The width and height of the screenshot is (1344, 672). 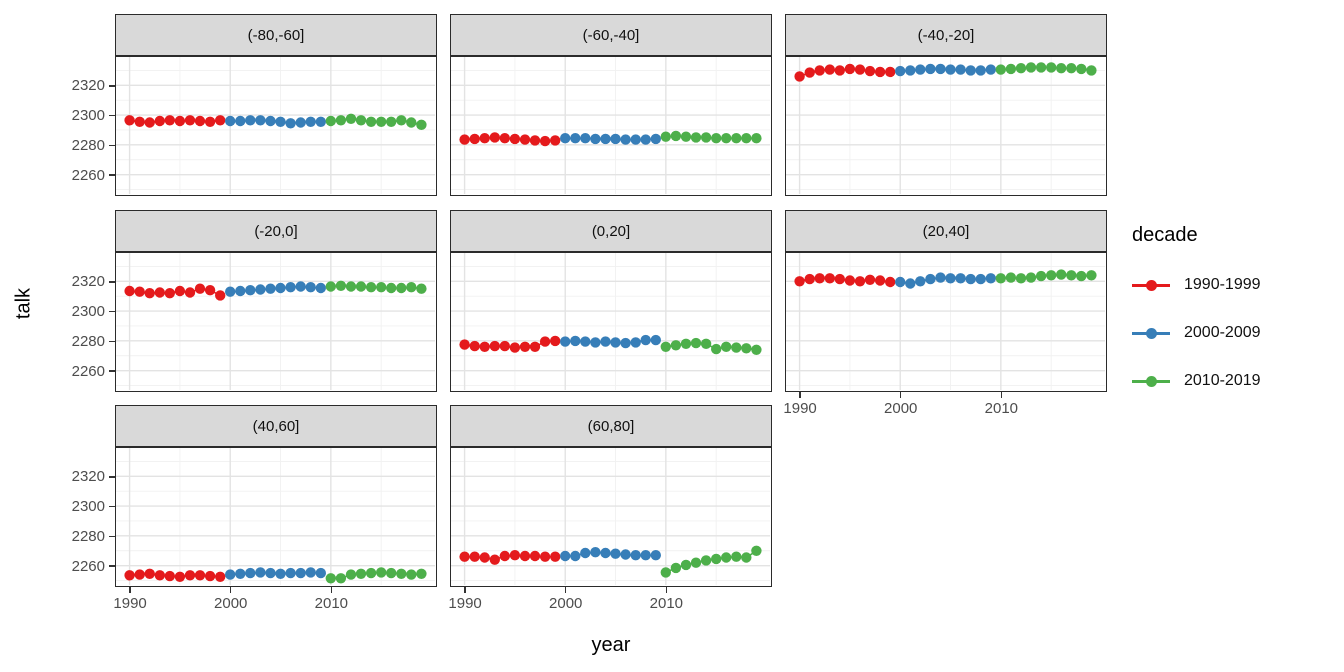 What do you see at coordinates (331, 603) in the screenshot?
I see `x-tick-label: 2010` at bounding box center [331, 603].